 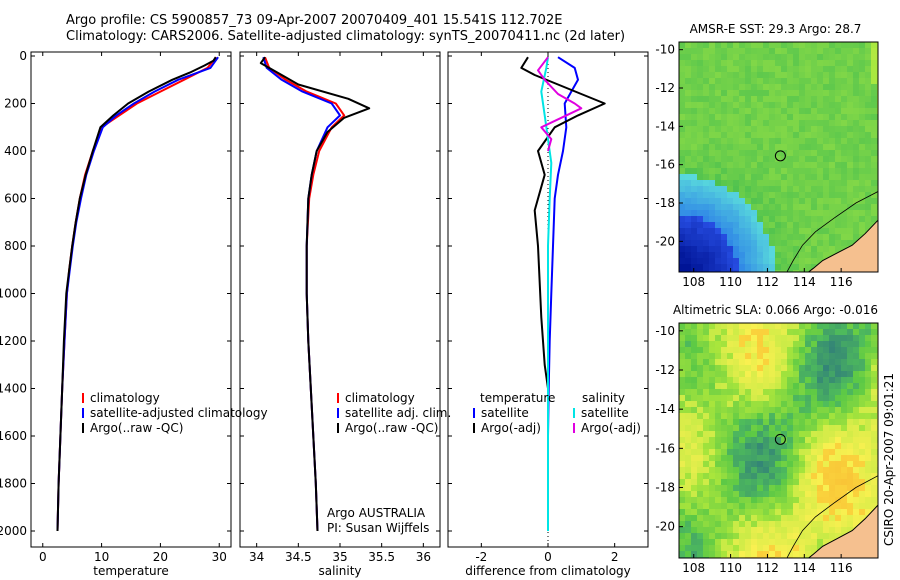 I want to click on difference-xtick-label: -2, so click(x=481, y=557).